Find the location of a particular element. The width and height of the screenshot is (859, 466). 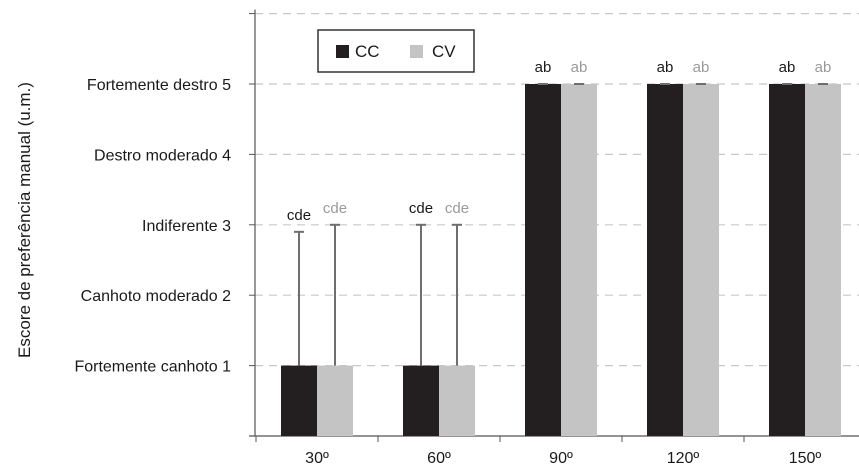

x-tick-label: 60º is located at coordinates (439, 458).